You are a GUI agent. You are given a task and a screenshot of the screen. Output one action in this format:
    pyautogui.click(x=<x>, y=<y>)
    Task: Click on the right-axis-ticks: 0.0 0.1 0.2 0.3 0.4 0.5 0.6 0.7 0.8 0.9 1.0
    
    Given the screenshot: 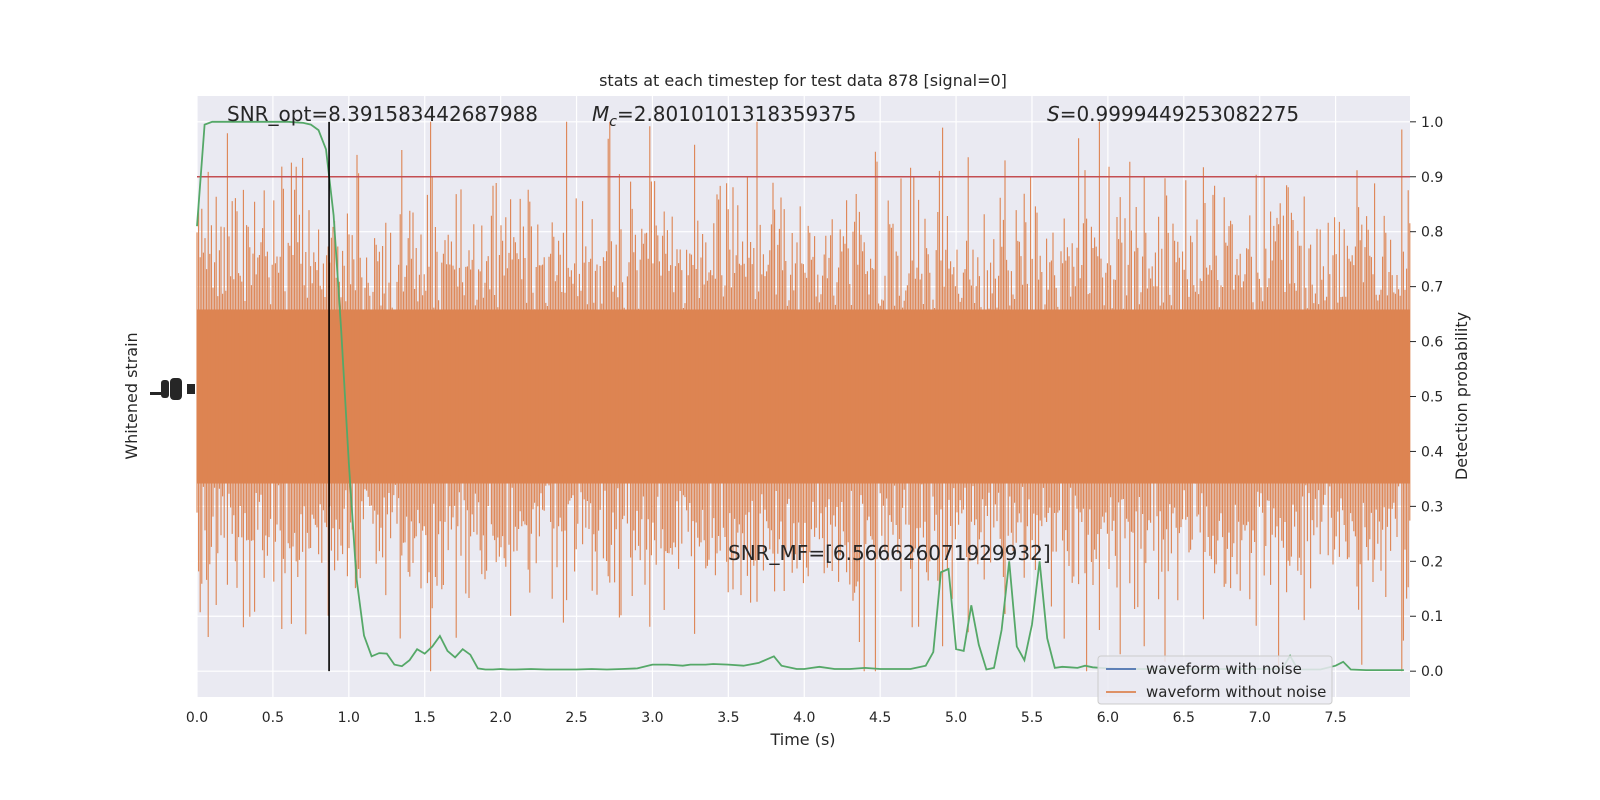 What is the action you would take?
    pyautogui.click(x=1426, y=397)
    